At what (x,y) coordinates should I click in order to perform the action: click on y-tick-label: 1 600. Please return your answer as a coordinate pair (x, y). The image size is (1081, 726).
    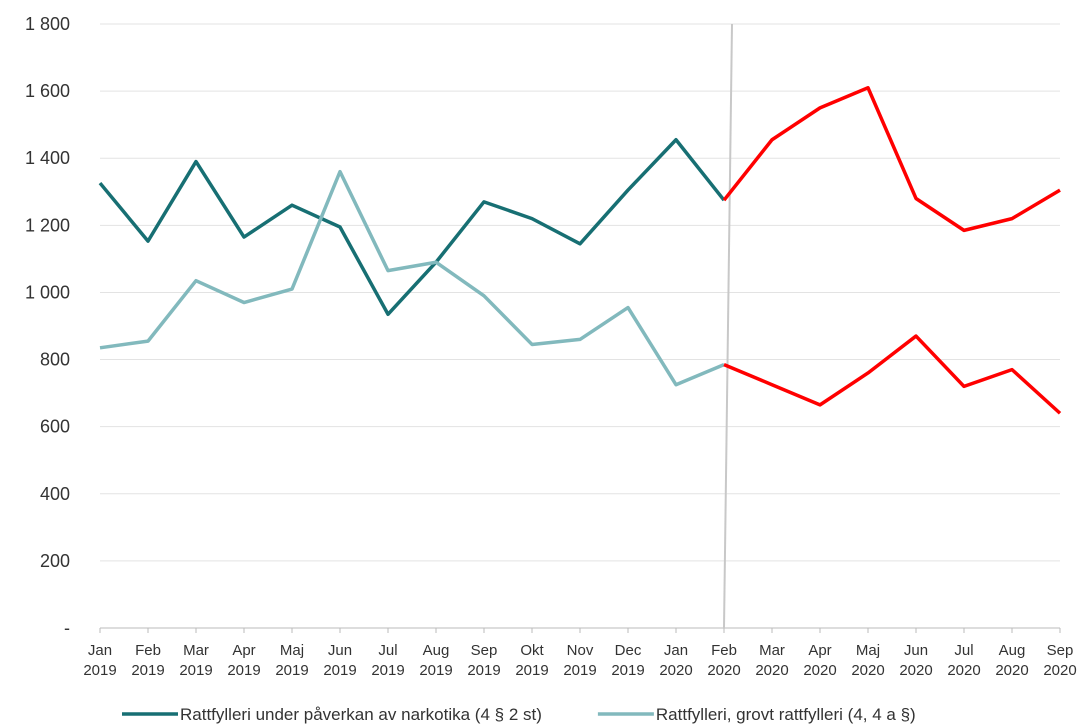
    Looking at the image, I should click on (47, 91).